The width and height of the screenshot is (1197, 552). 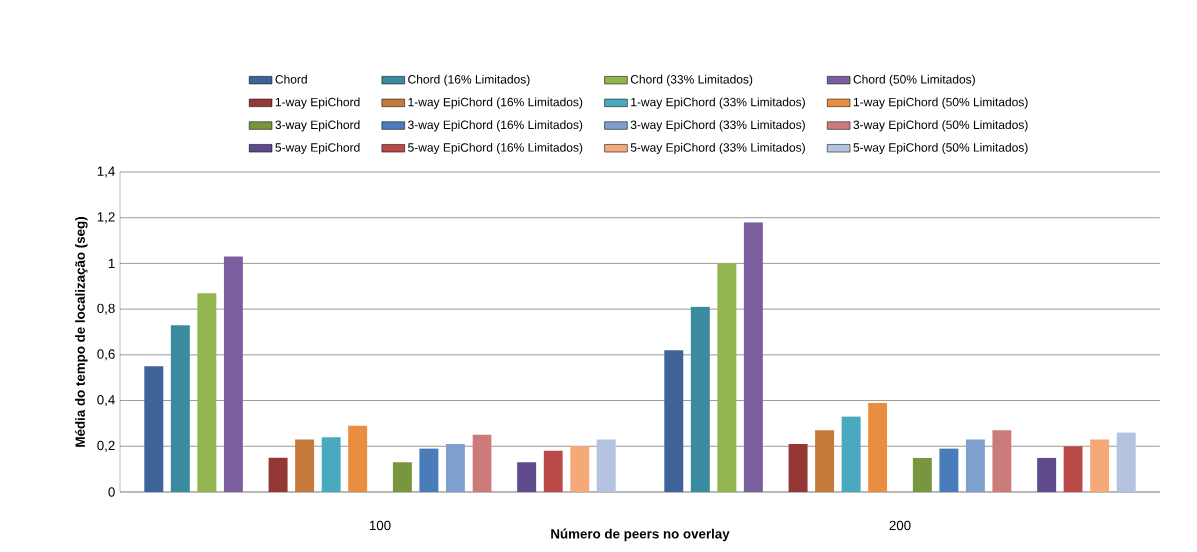 What do you see at coordinates (81, 332) in the screenshot?
I see `y-axis-title: Média do tempo de localização (seg)` at bounding box center [81, 332].